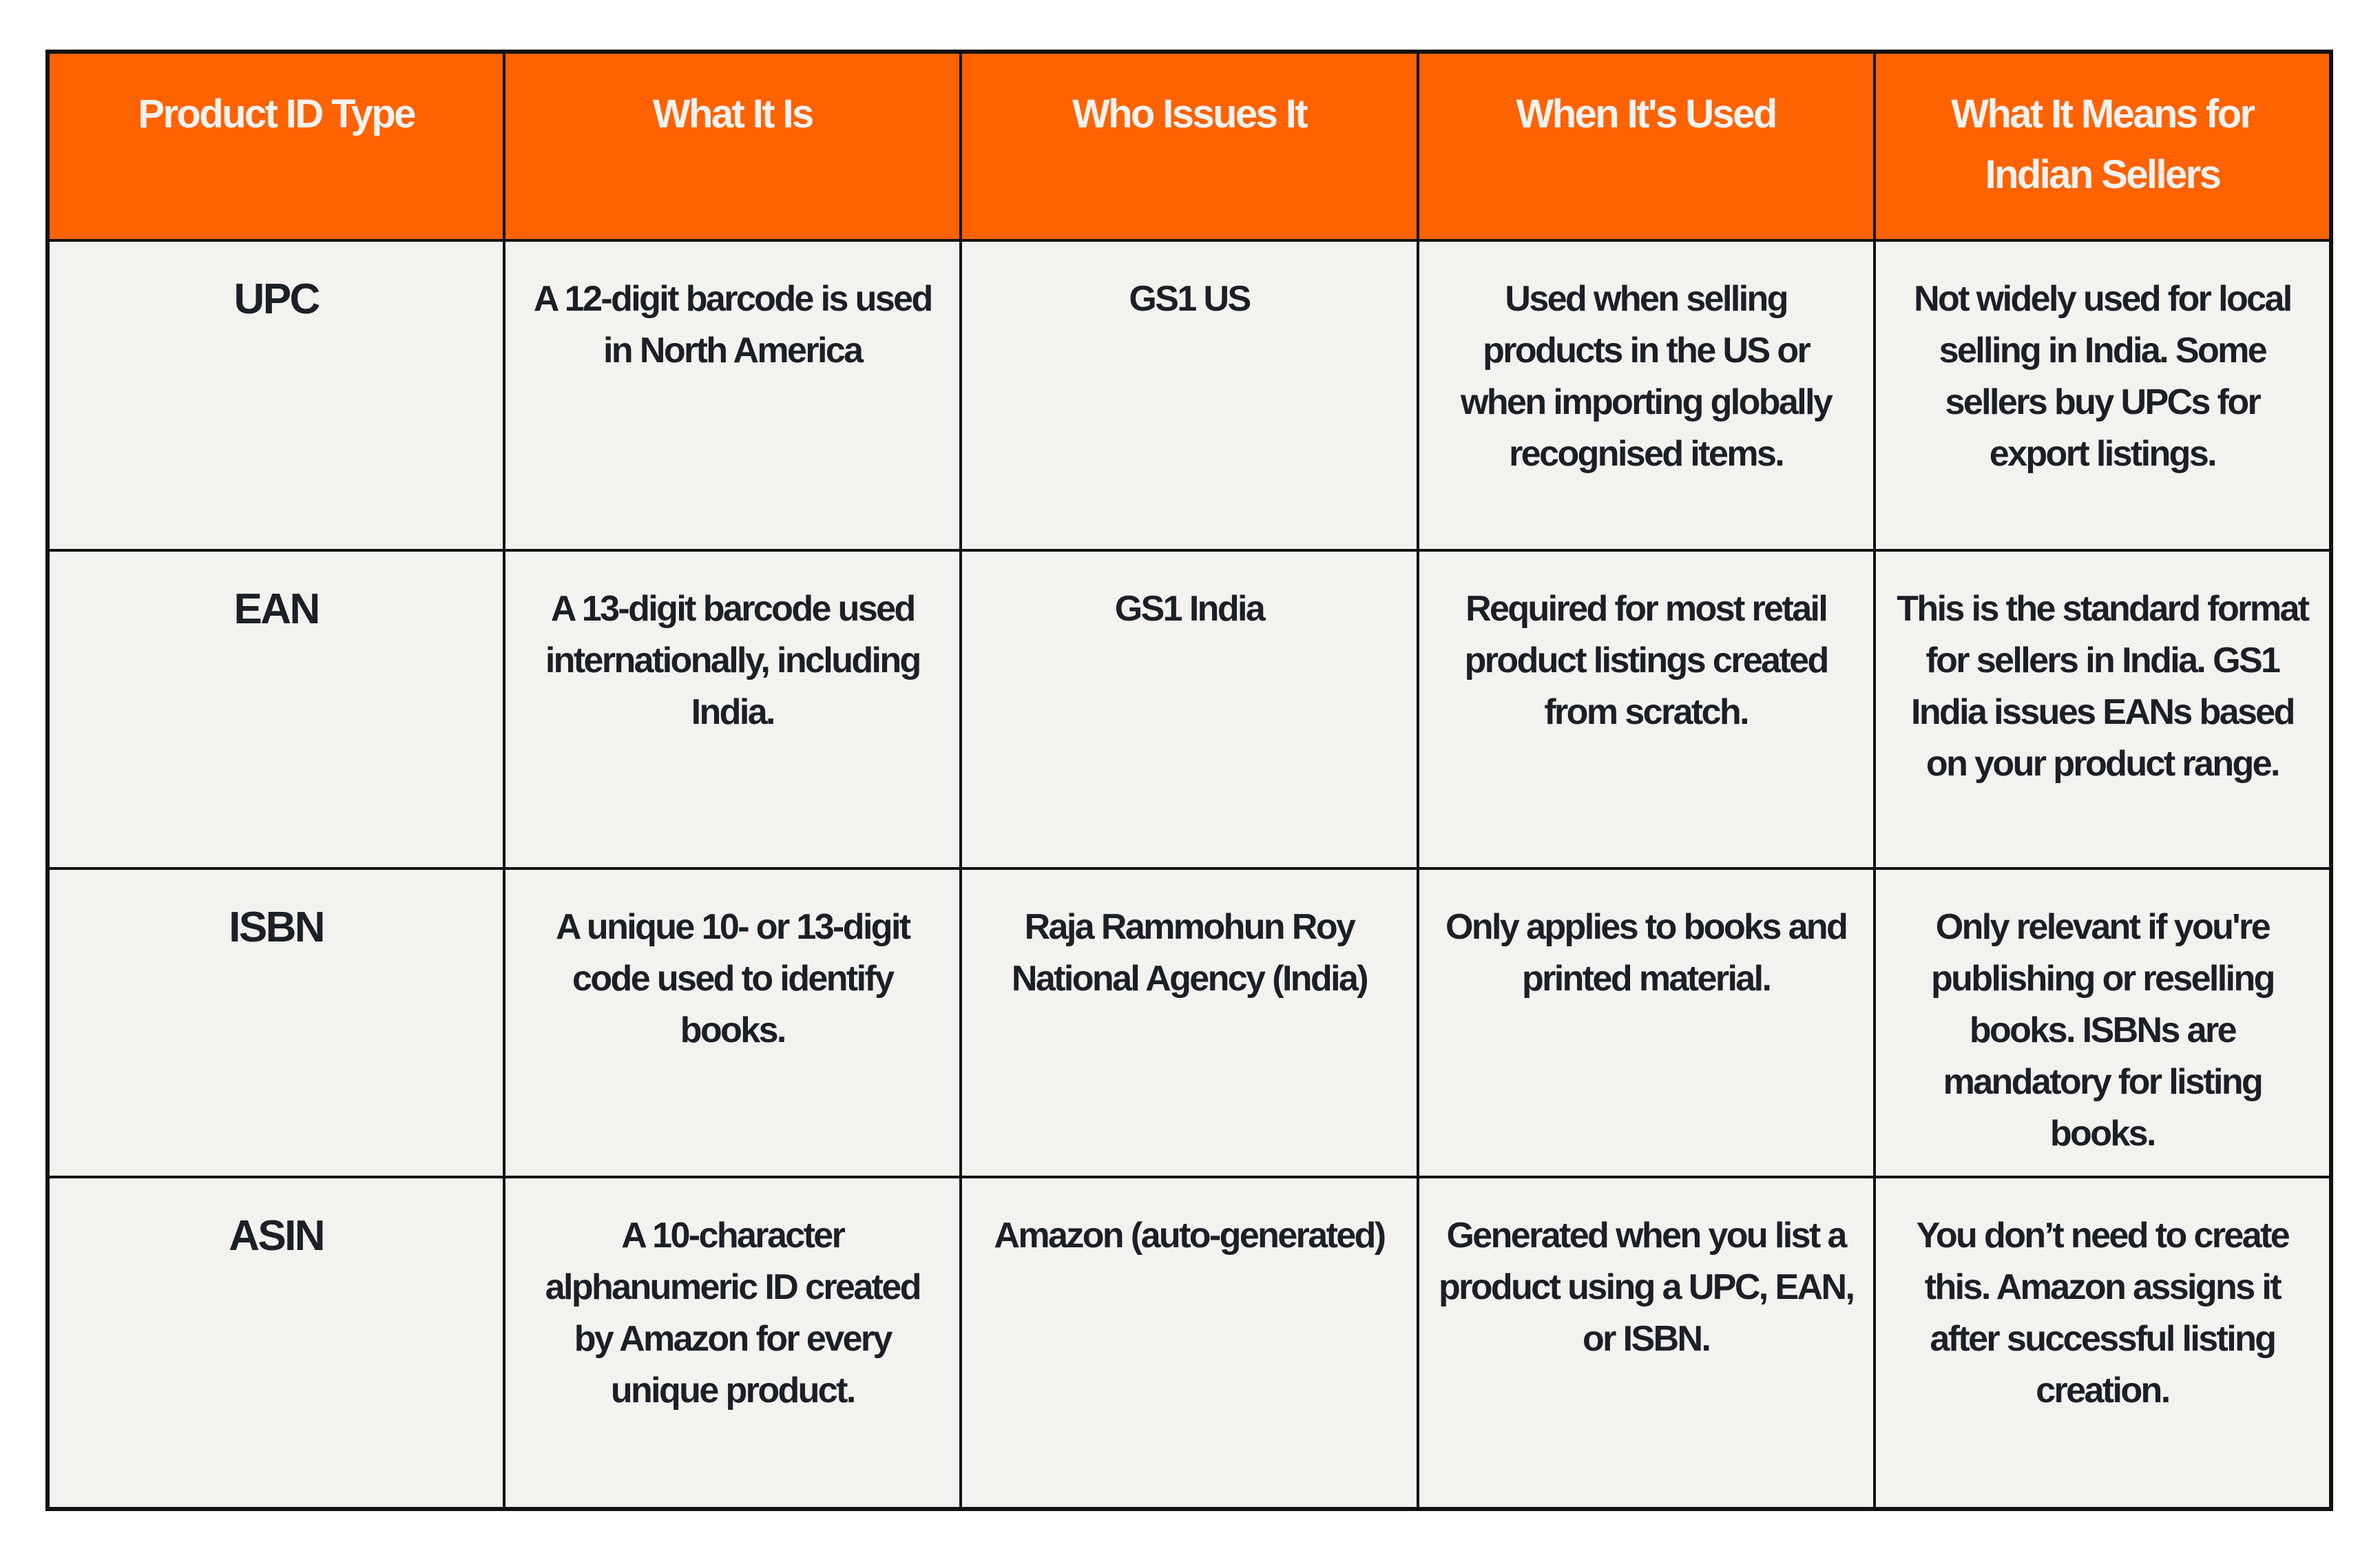 This screenshot has width=2380, height=1551. What do you see at coordinates (275, 1343) in the screenshot?
I see `cell-type: ASIN` at bounding box center [275, 1343].